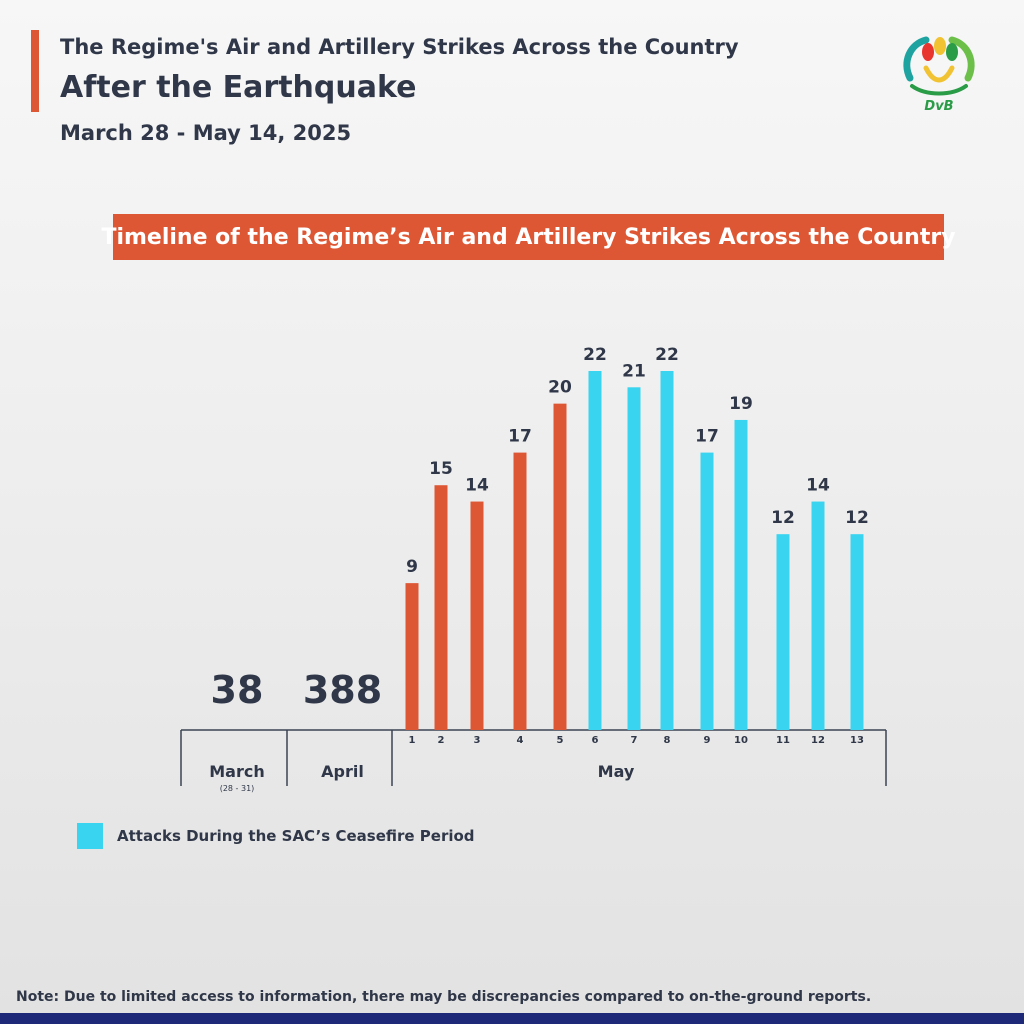  I want to click on x-tick-label-9: 9, so click(707, 740).